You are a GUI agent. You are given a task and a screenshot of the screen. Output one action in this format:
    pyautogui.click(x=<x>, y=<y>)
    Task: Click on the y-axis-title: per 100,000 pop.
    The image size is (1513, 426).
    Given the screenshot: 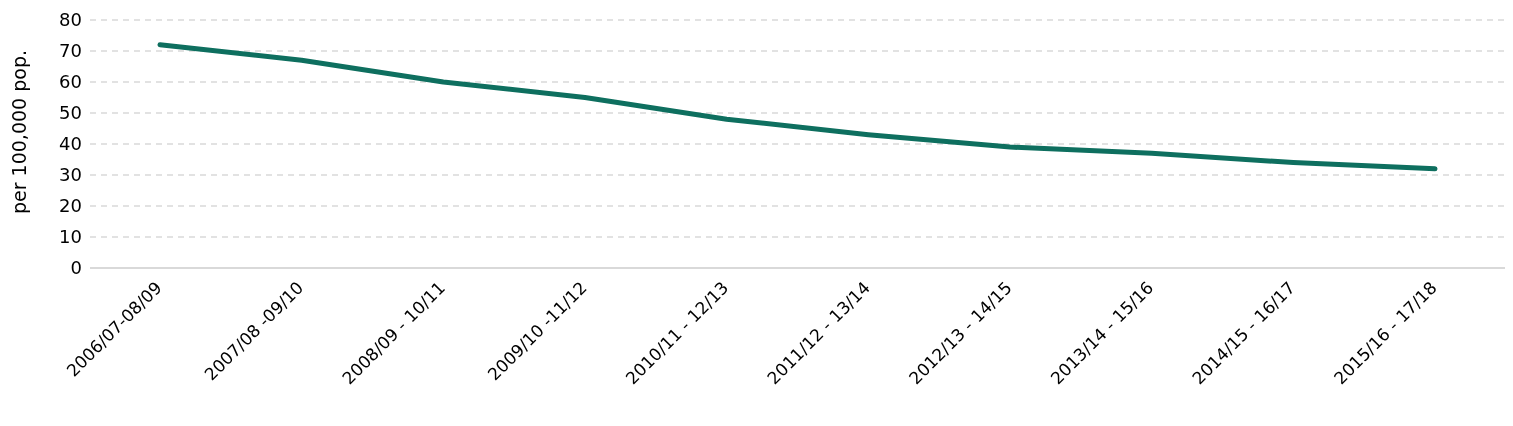 What is the action you would take?
    pyautogui.click(x=18, y=132)
    